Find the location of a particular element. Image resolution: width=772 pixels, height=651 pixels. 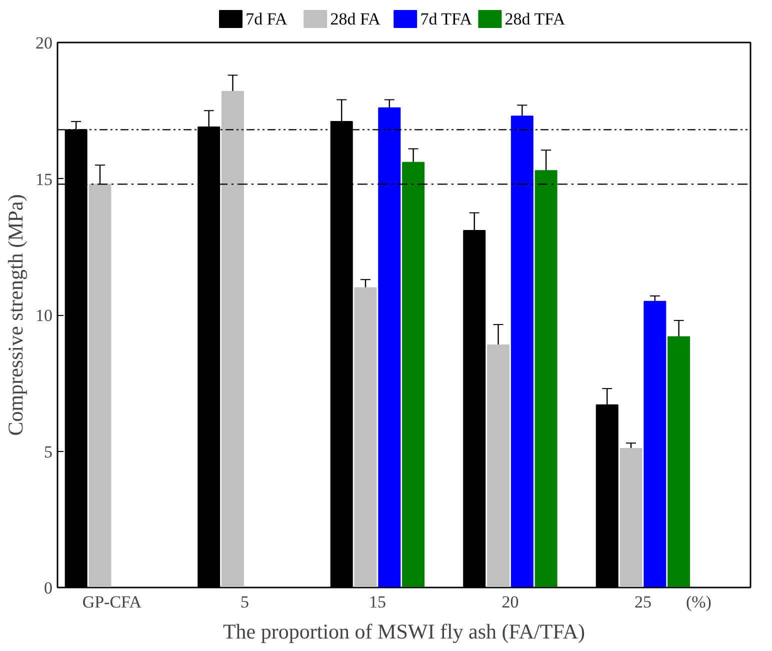

y-tick-label: 20 is located at coordinates (44, 43).